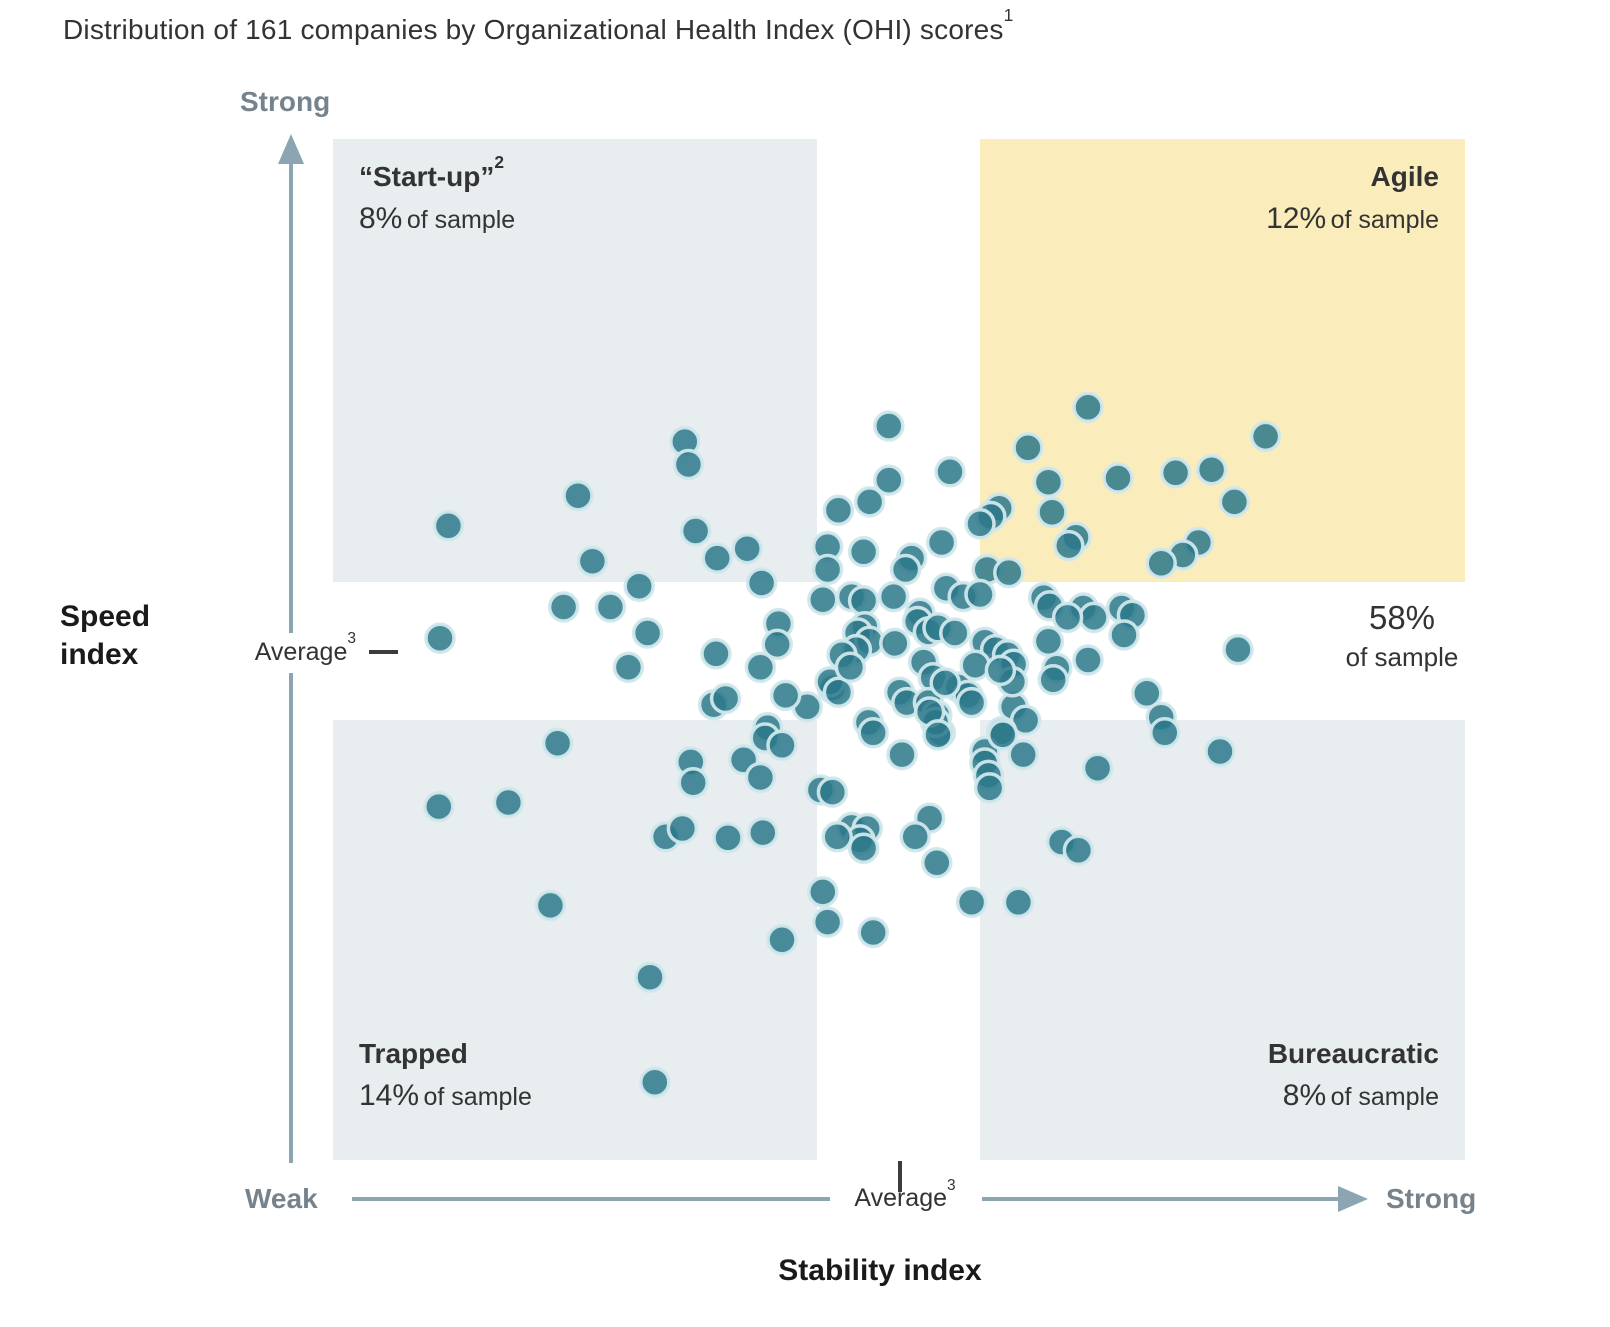 Image resolution: width=1610 pixels, height=1327 pixels. What do you see at coordinates (1402, 657) in the screenshot?
I see `center-suffix: of sample` at bounding box center [1402, 657].